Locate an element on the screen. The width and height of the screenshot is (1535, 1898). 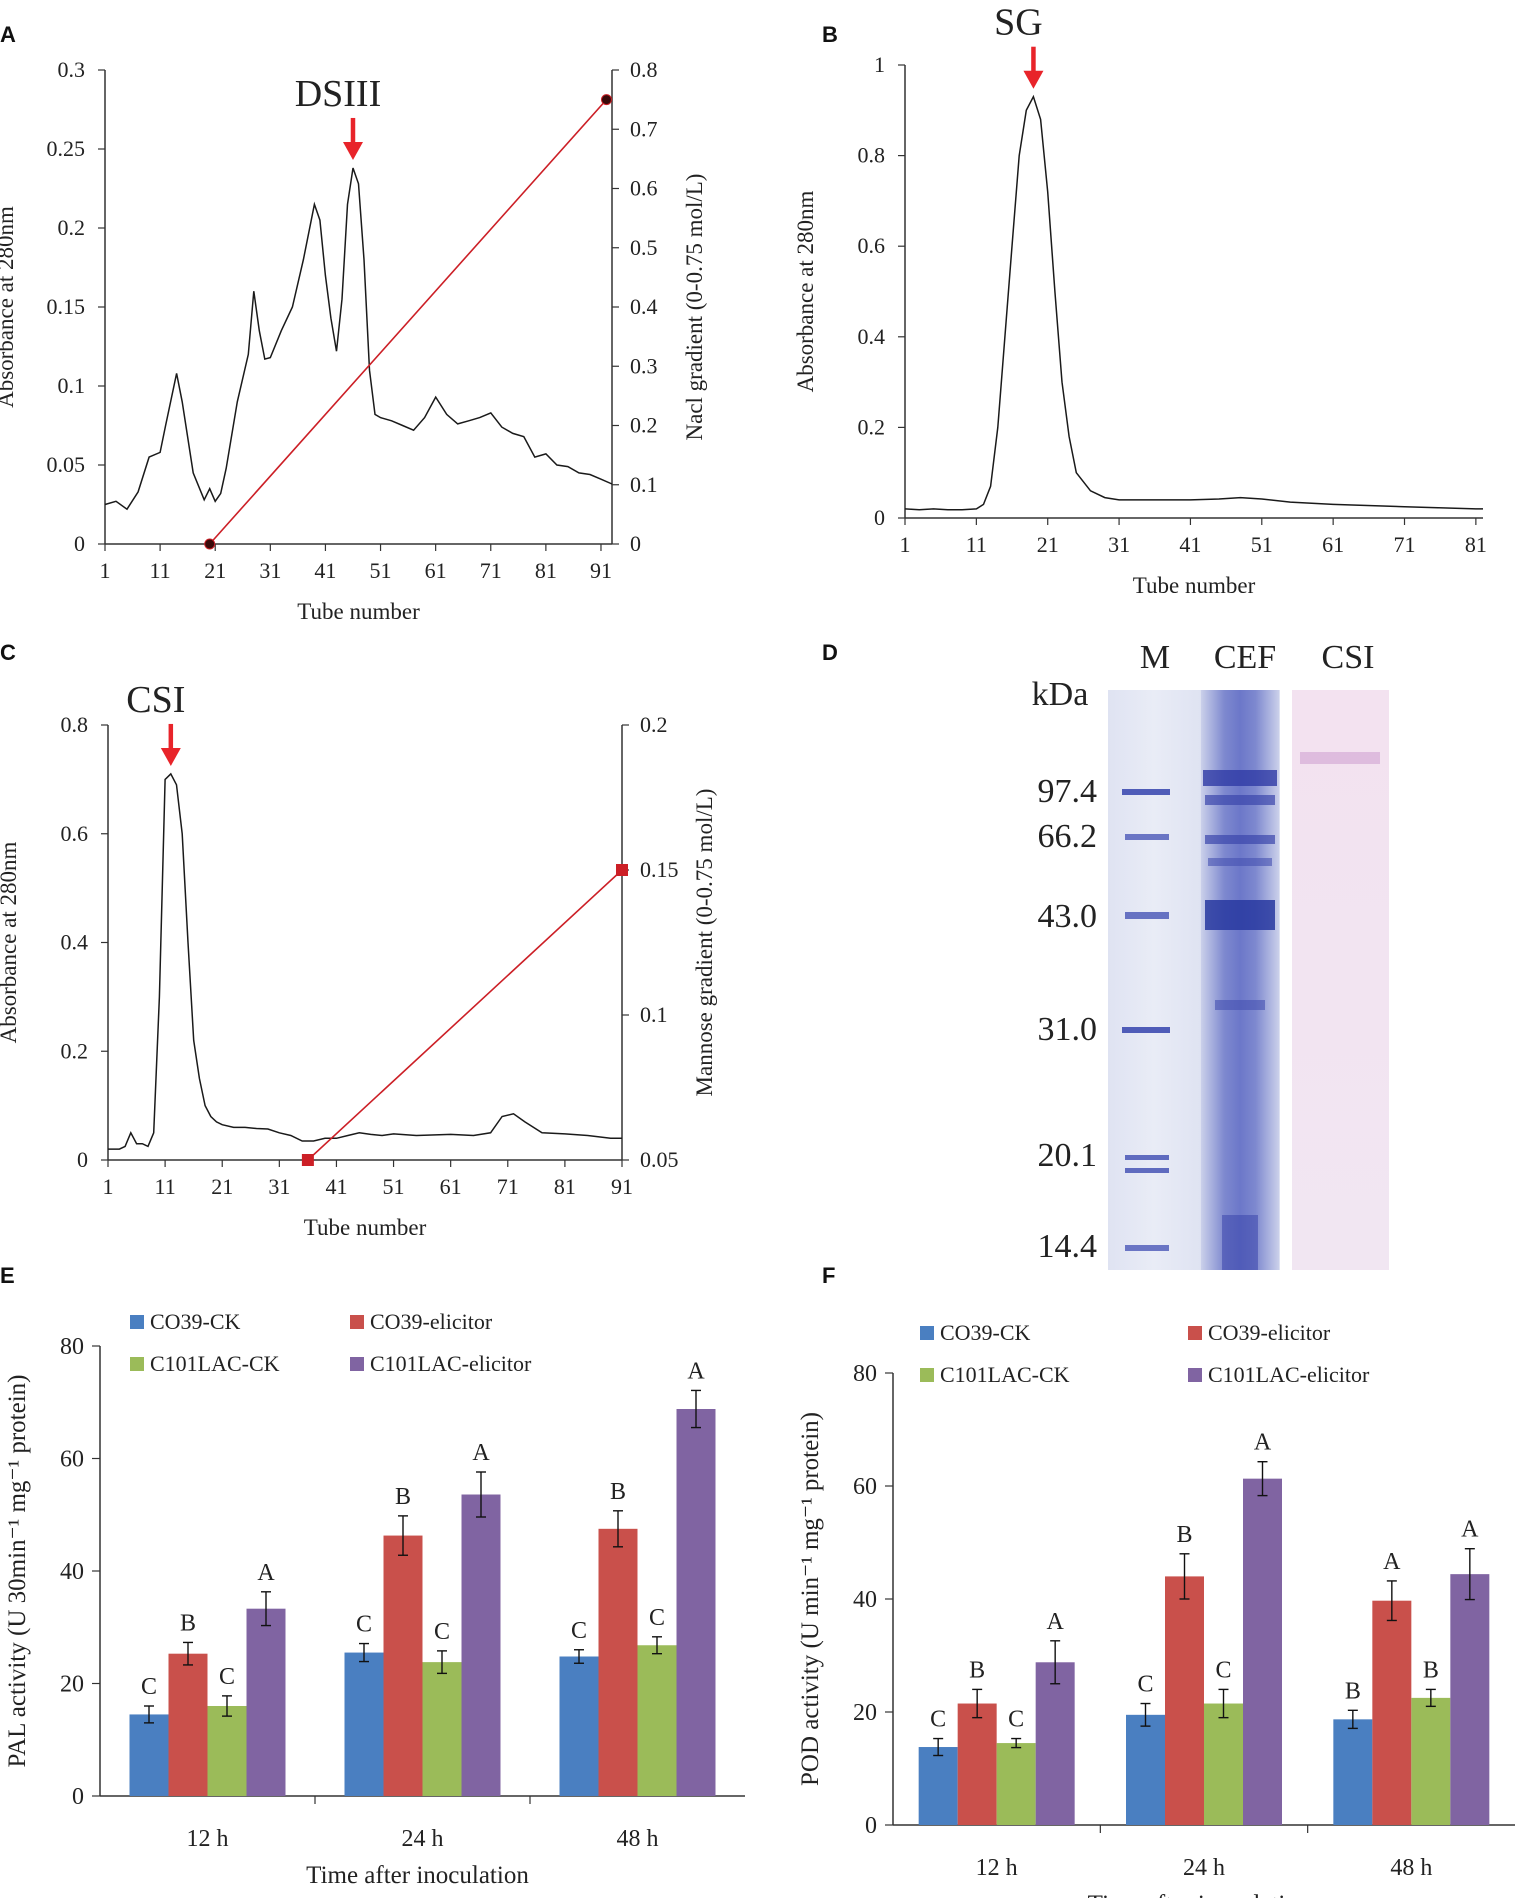
x-tick-label-b: 1 is located at coordinates (905, 544).